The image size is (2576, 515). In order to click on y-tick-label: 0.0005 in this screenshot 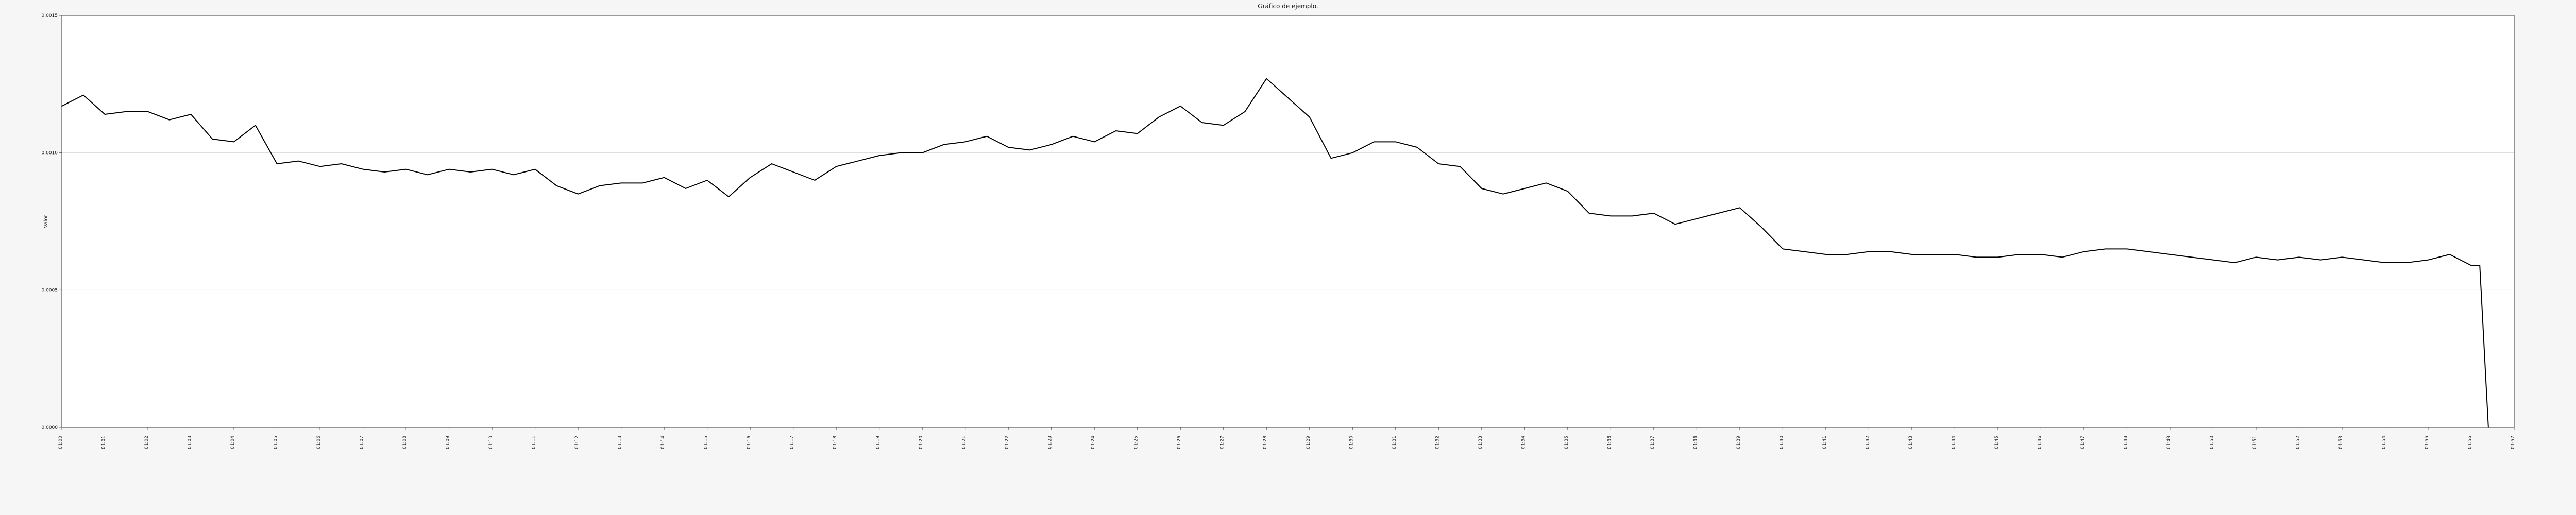, I will do `click(50, 290)`.